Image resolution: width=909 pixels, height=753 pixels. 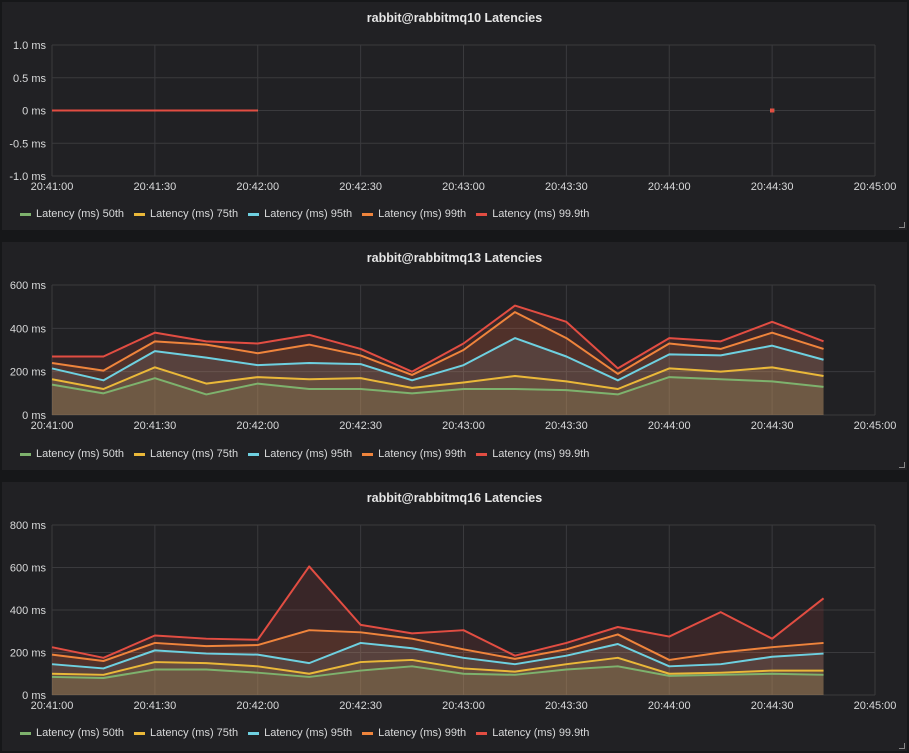 I want to click on y-tick-label: -1.0 ms, so click(x=27, y=177).